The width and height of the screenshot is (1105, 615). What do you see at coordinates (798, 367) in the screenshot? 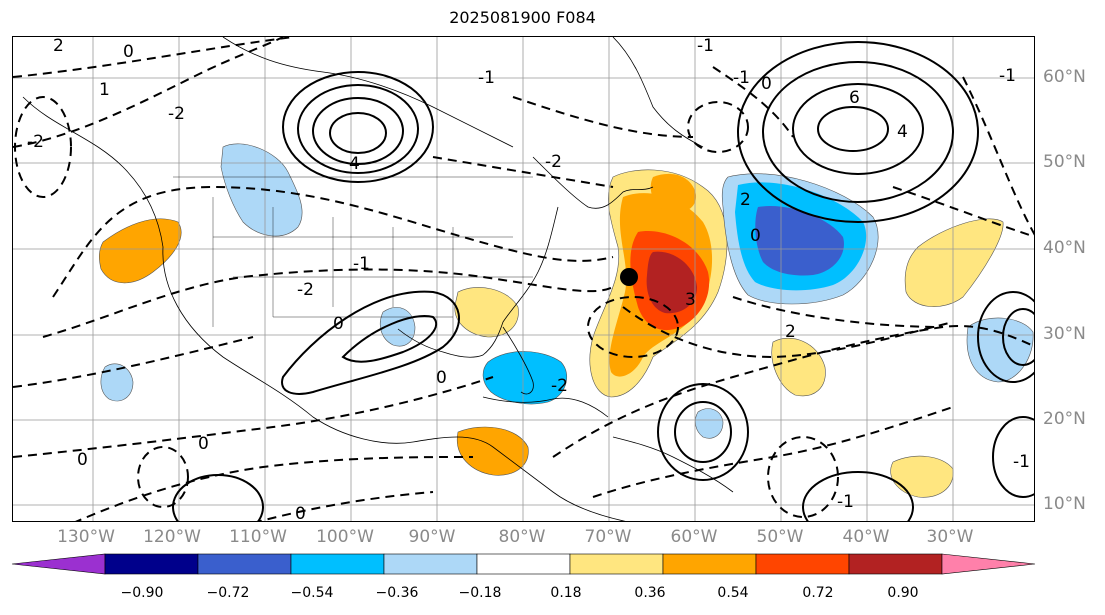
I see `warm-anomaly-mid-atlantic` at bounding box center [798, 367].